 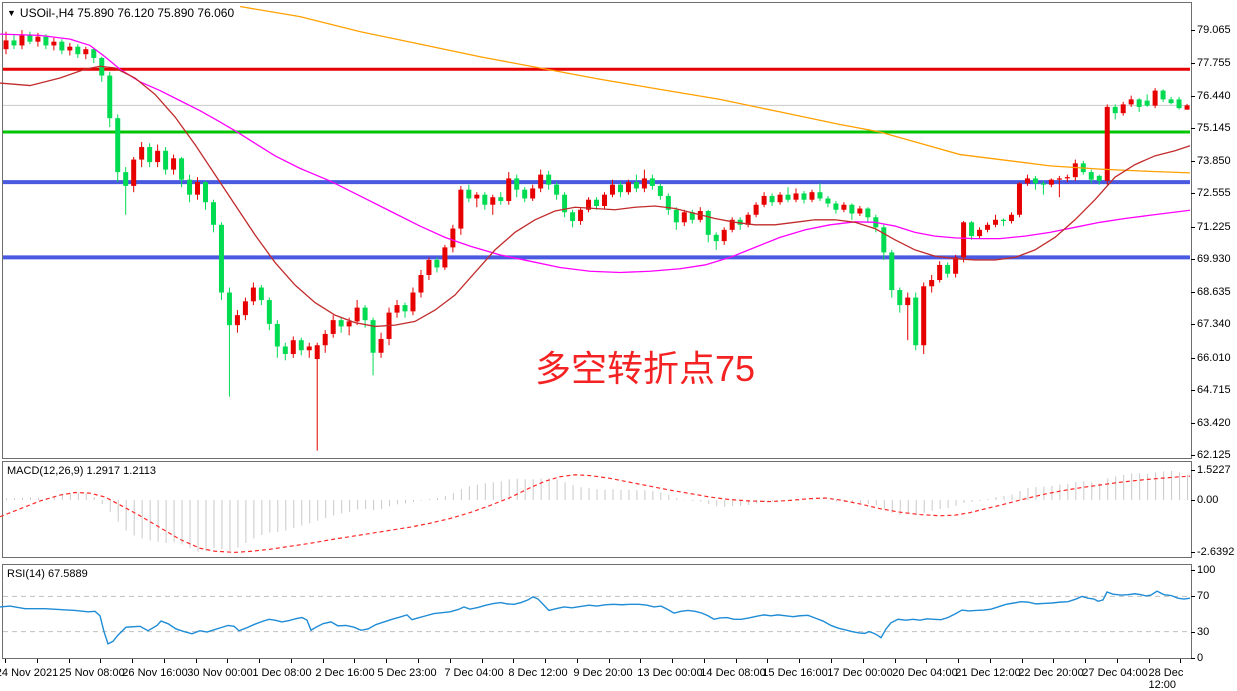 What do you see at coordinates (1208, 500) in the screenshot?
I see `macd-axis-label: 0.00` at bounding box center [1208, 500].